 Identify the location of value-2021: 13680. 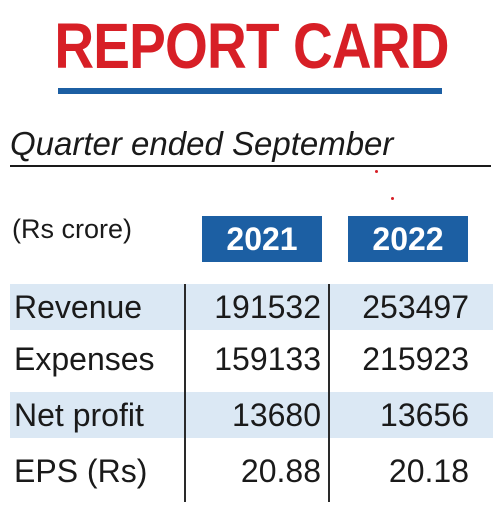
(276, 415).